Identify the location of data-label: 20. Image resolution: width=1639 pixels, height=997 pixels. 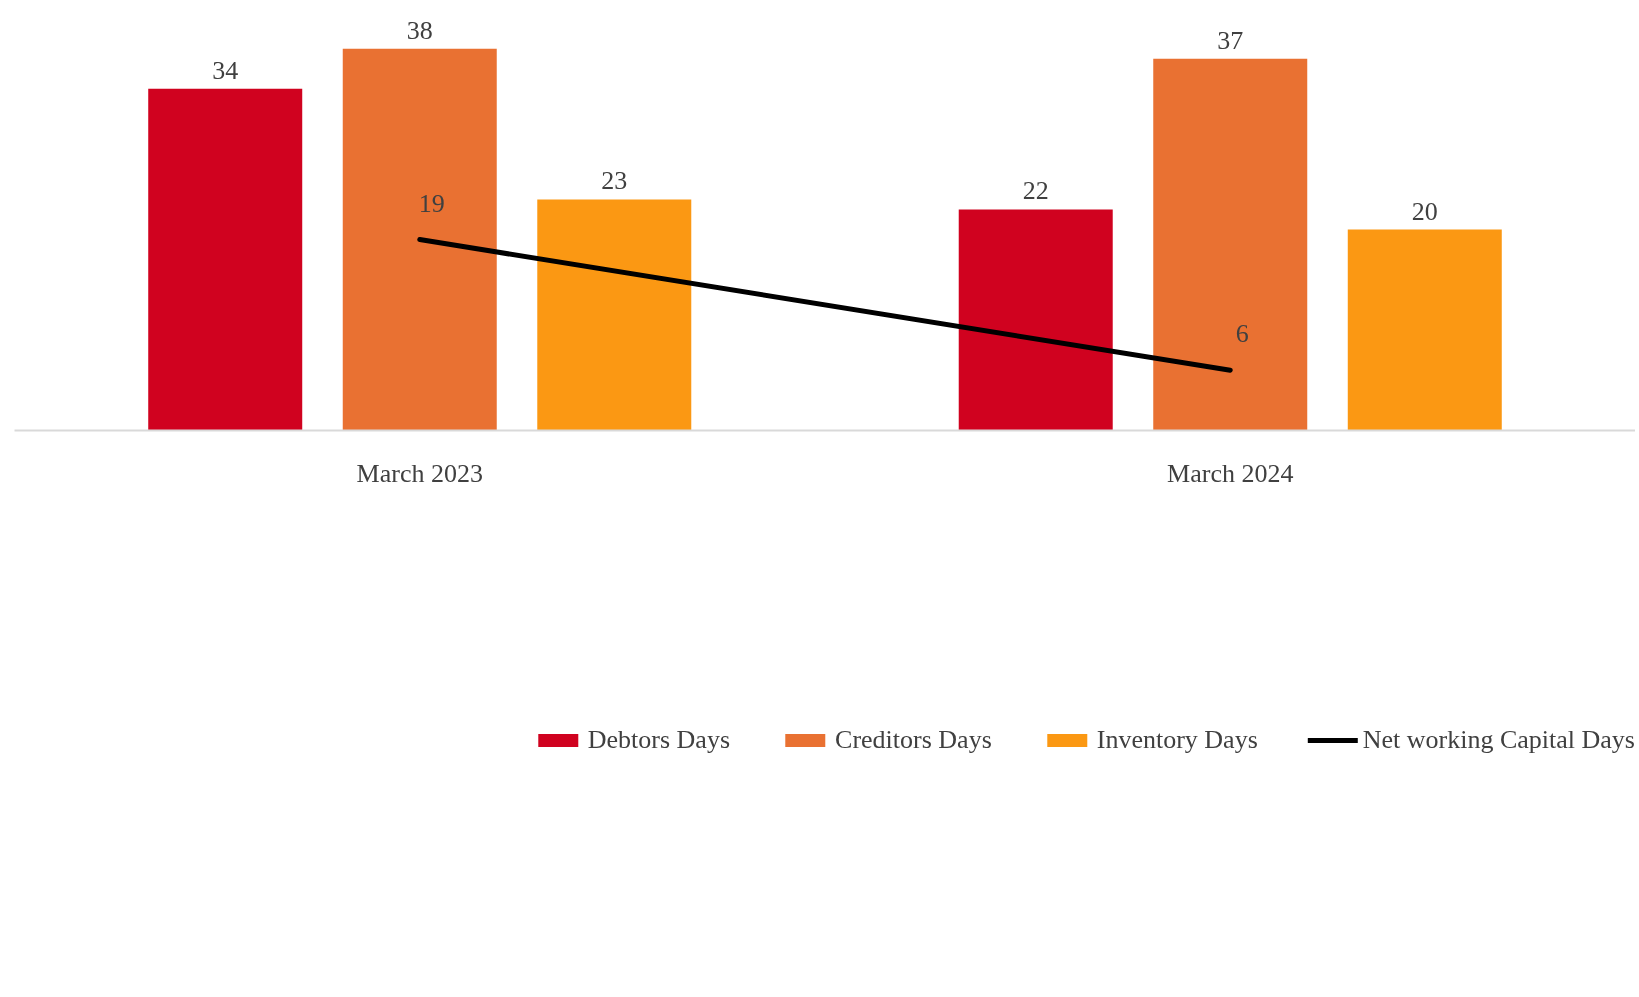
(1424, 211).